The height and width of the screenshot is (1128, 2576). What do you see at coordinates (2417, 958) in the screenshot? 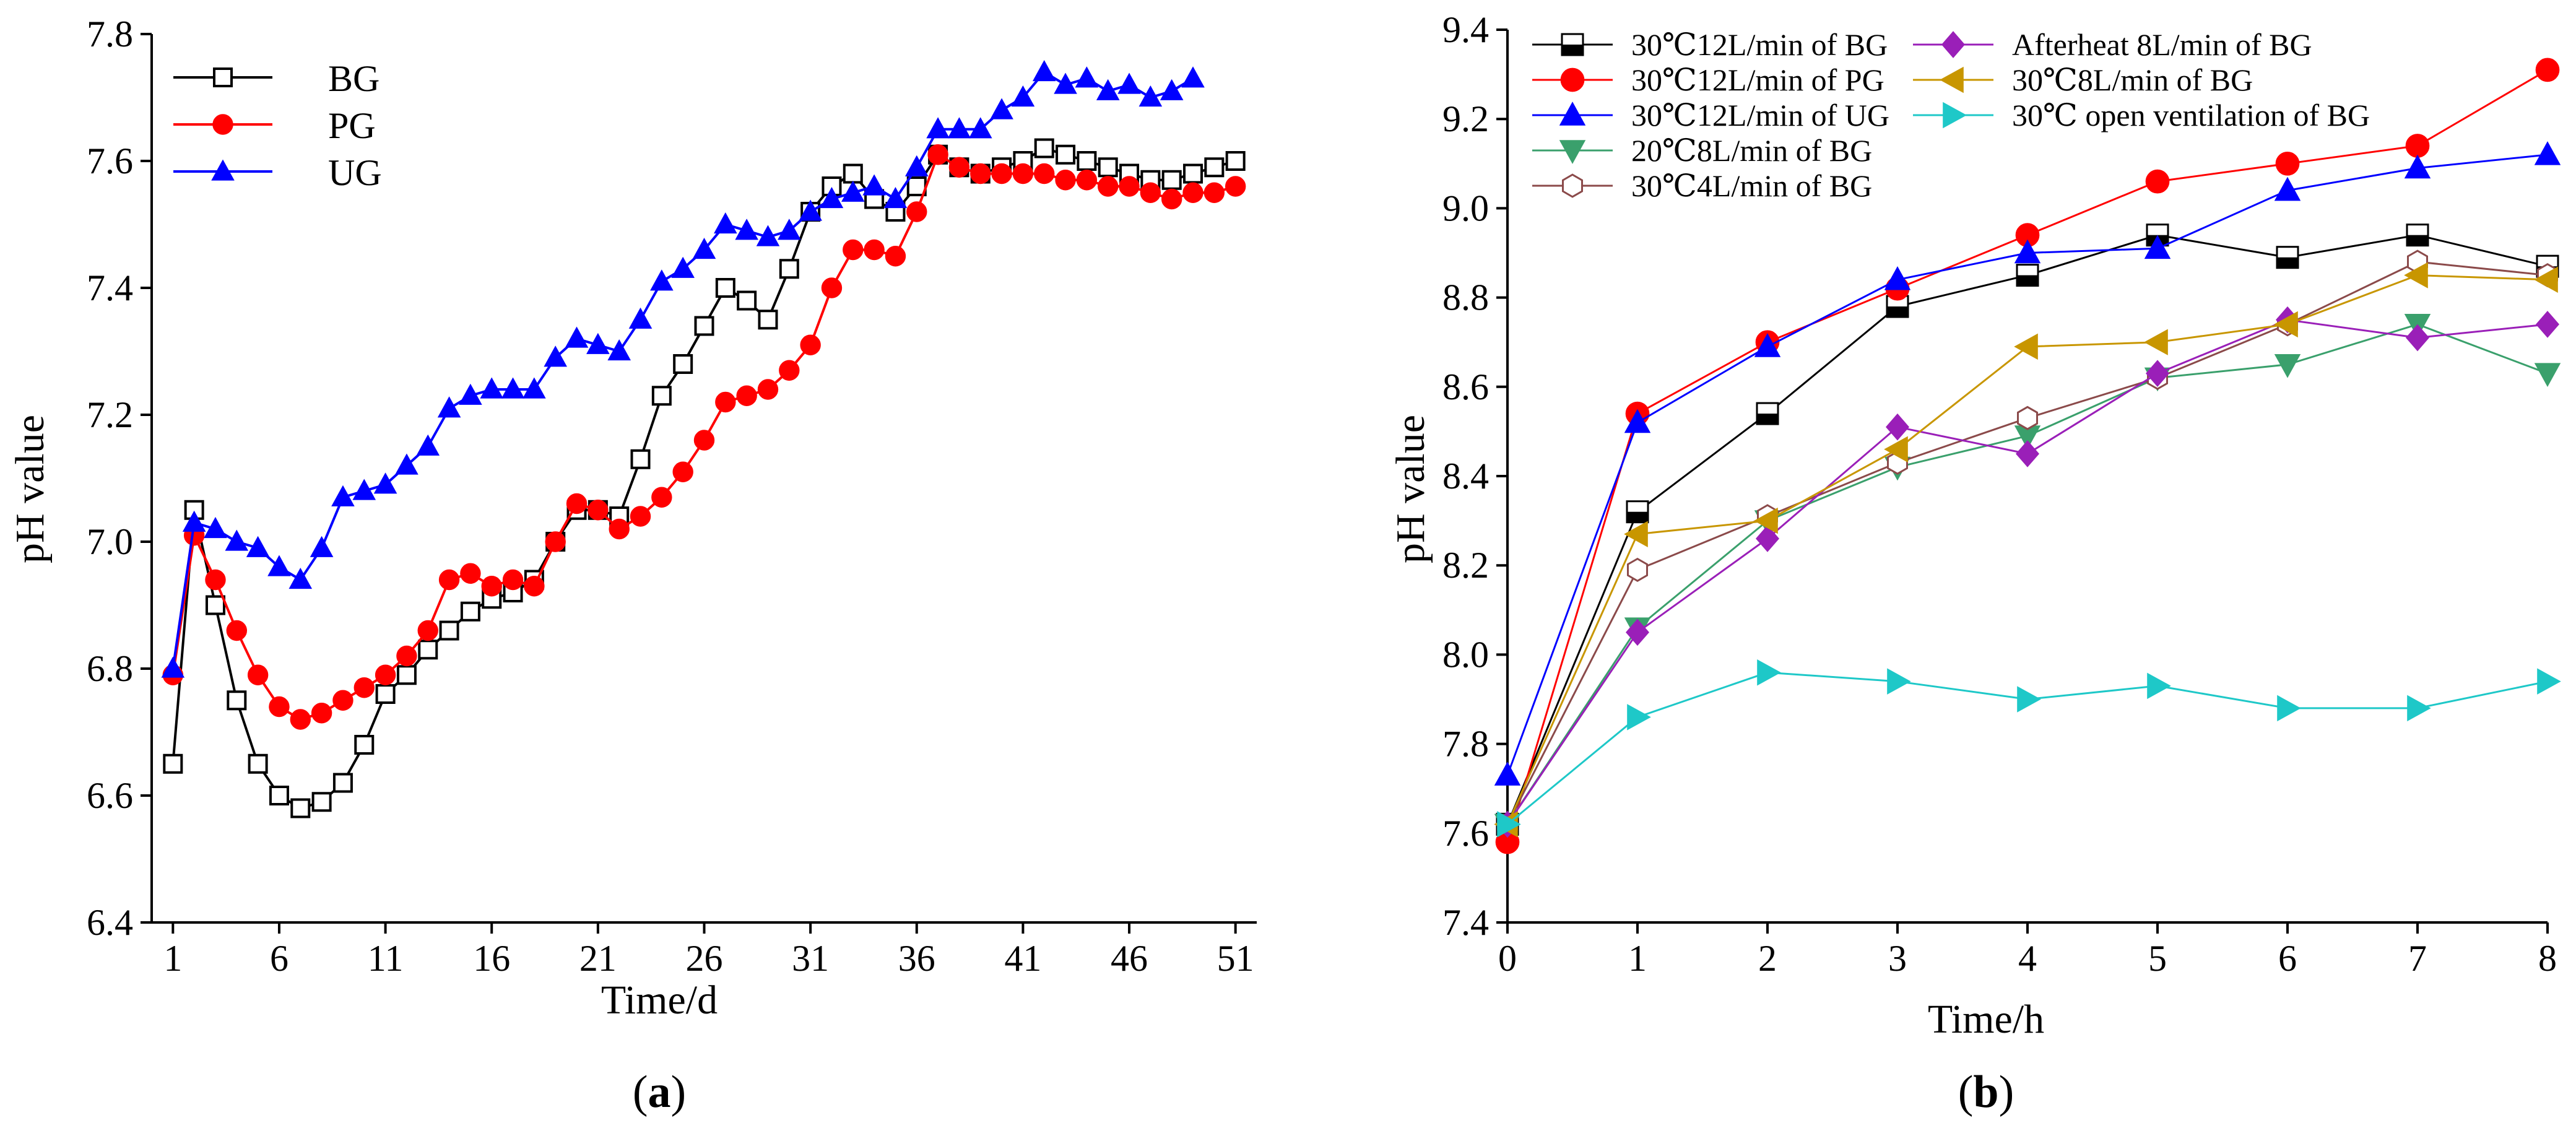
I see `panel-b-x-tick-label: 7` at bounding box center [2417, 958].